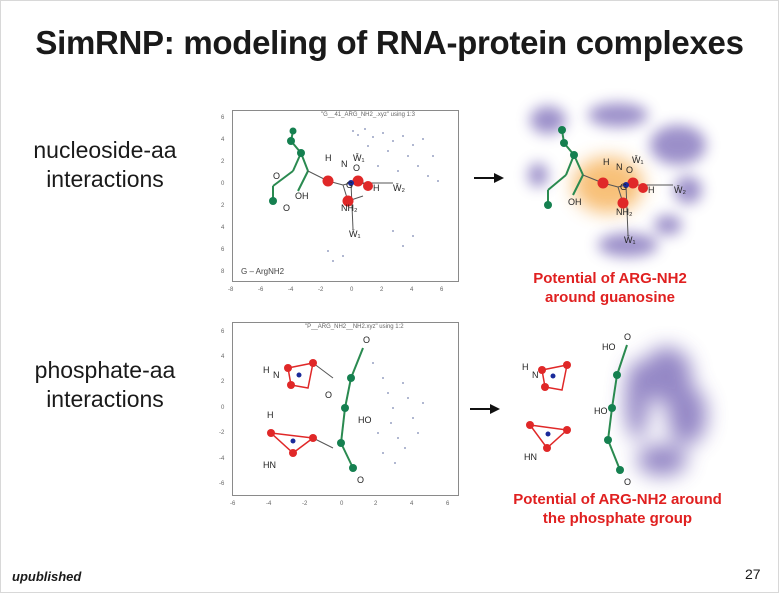  What do you see at coordinates (105, 150) in the screenshot?
I see `row-label-line1: nucleoside-aa` at bounding box center [105, 150].